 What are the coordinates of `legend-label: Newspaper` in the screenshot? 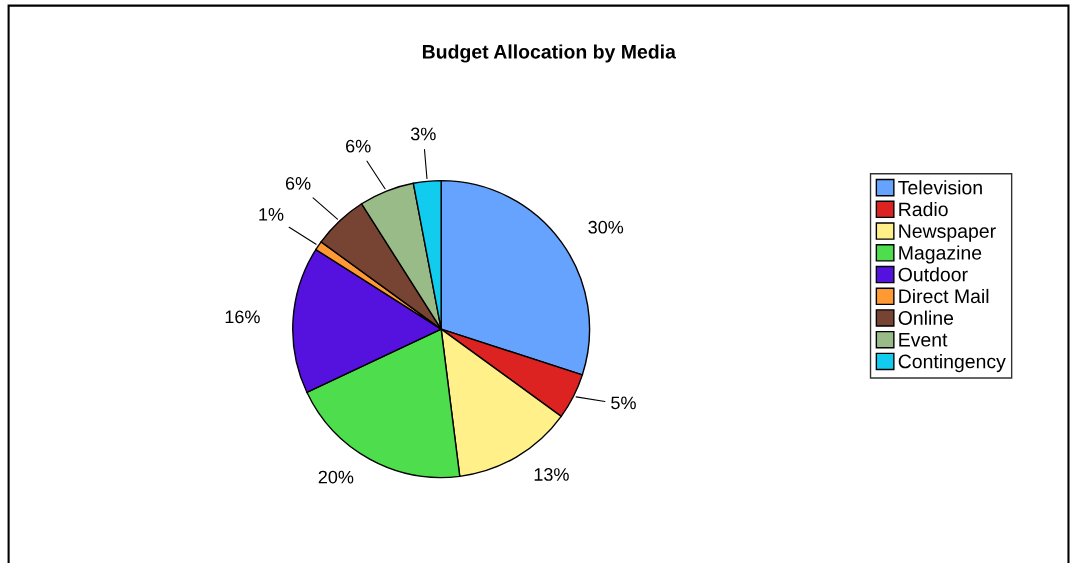 It's located at (947, 233).